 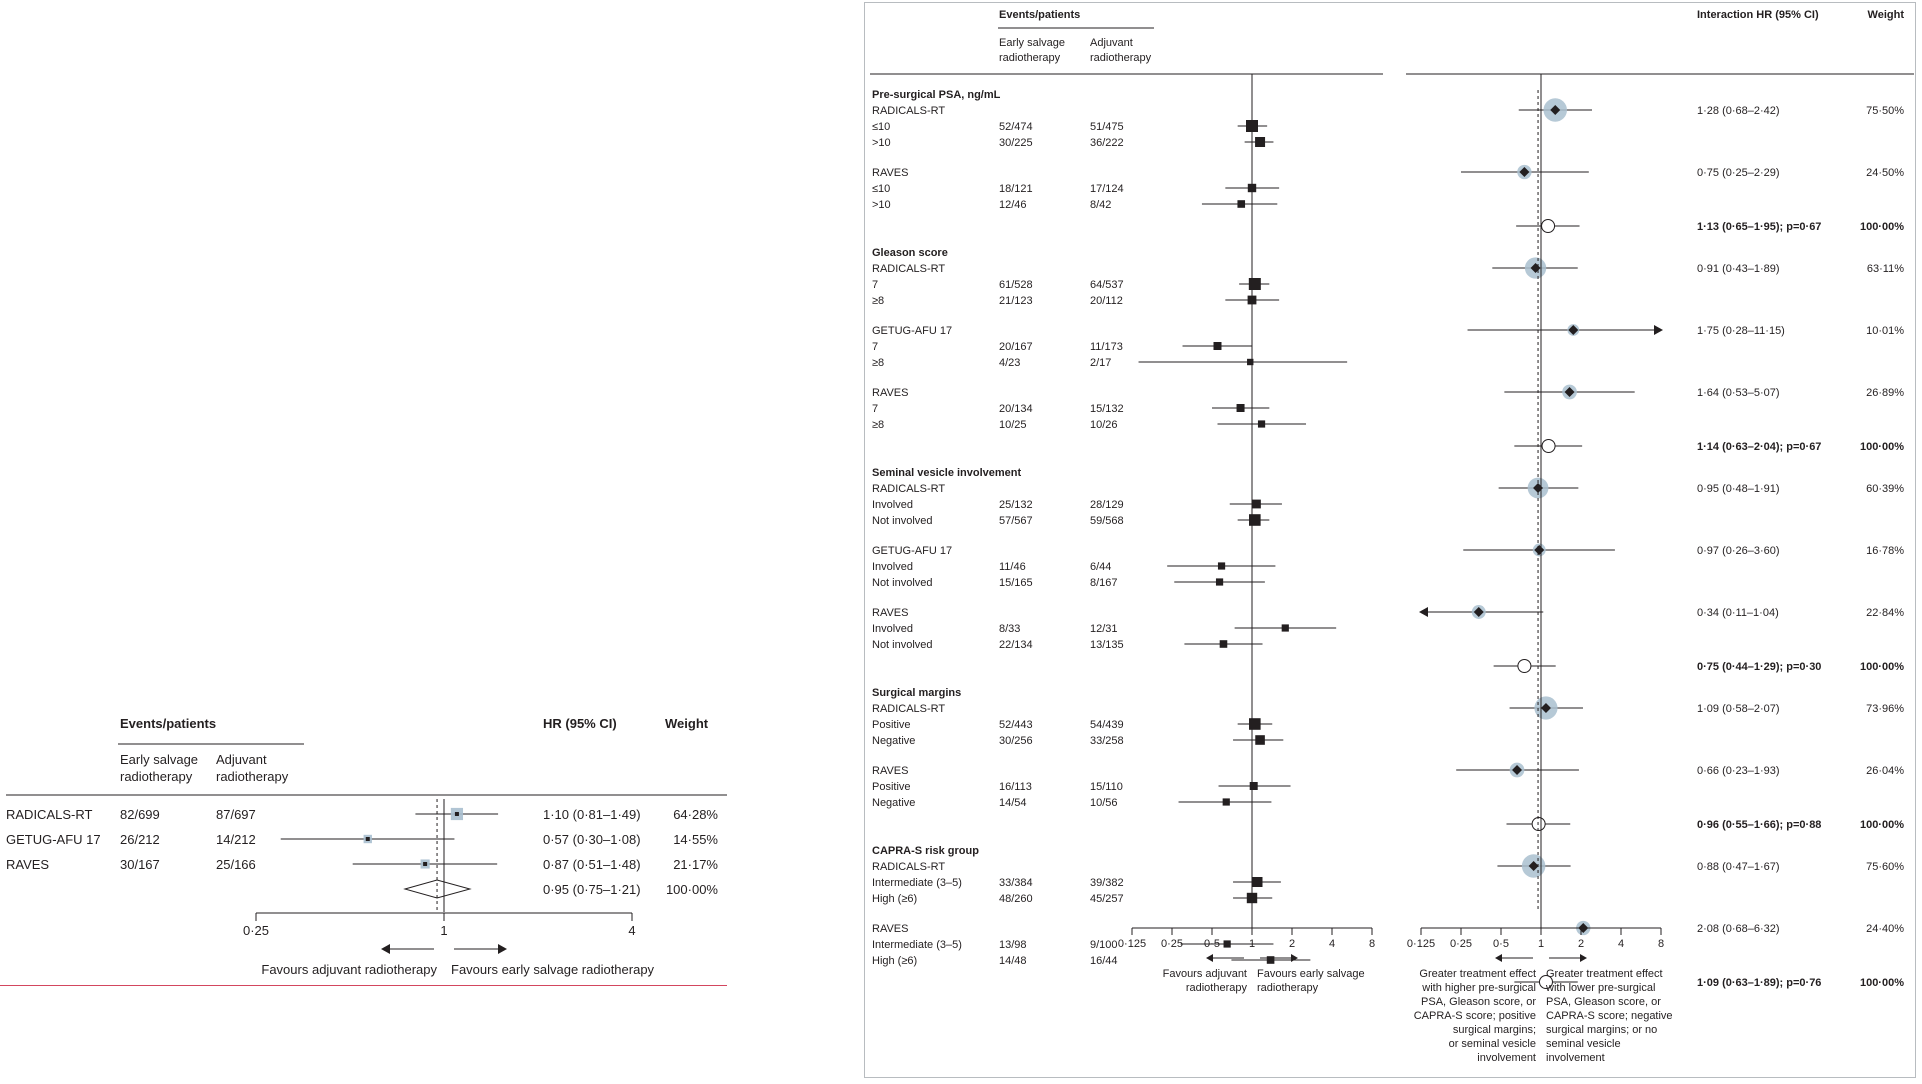 What do you see at coordinates (1016, 741) in the screenshot?
I see `early-events-value: 30/256` at bounding box center [1016, 741].